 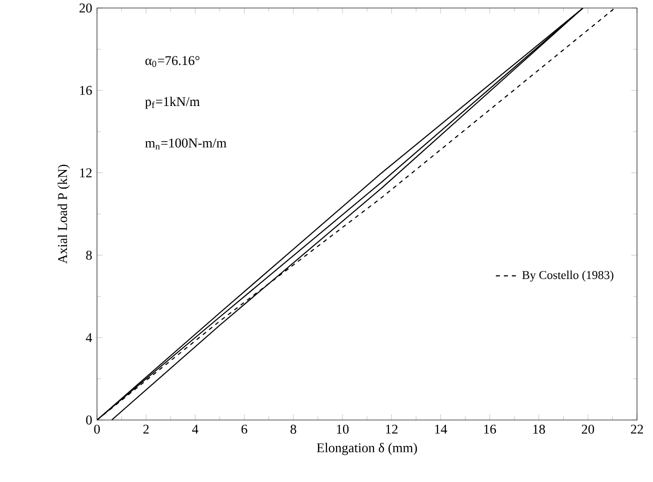 I want to click on x-tick-label: 12, so click(x=392, y=429).